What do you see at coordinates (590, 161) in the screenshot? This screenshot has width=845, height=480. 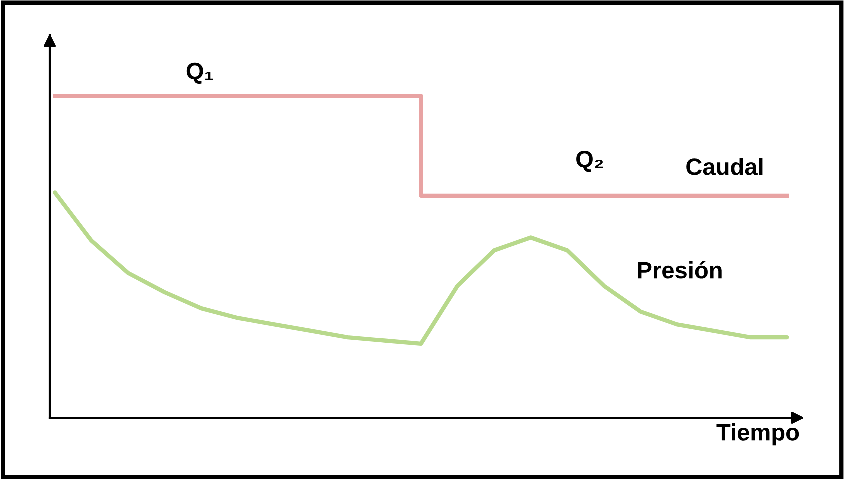 I see `annotation: Q₂` at bounding box center [590, 161].